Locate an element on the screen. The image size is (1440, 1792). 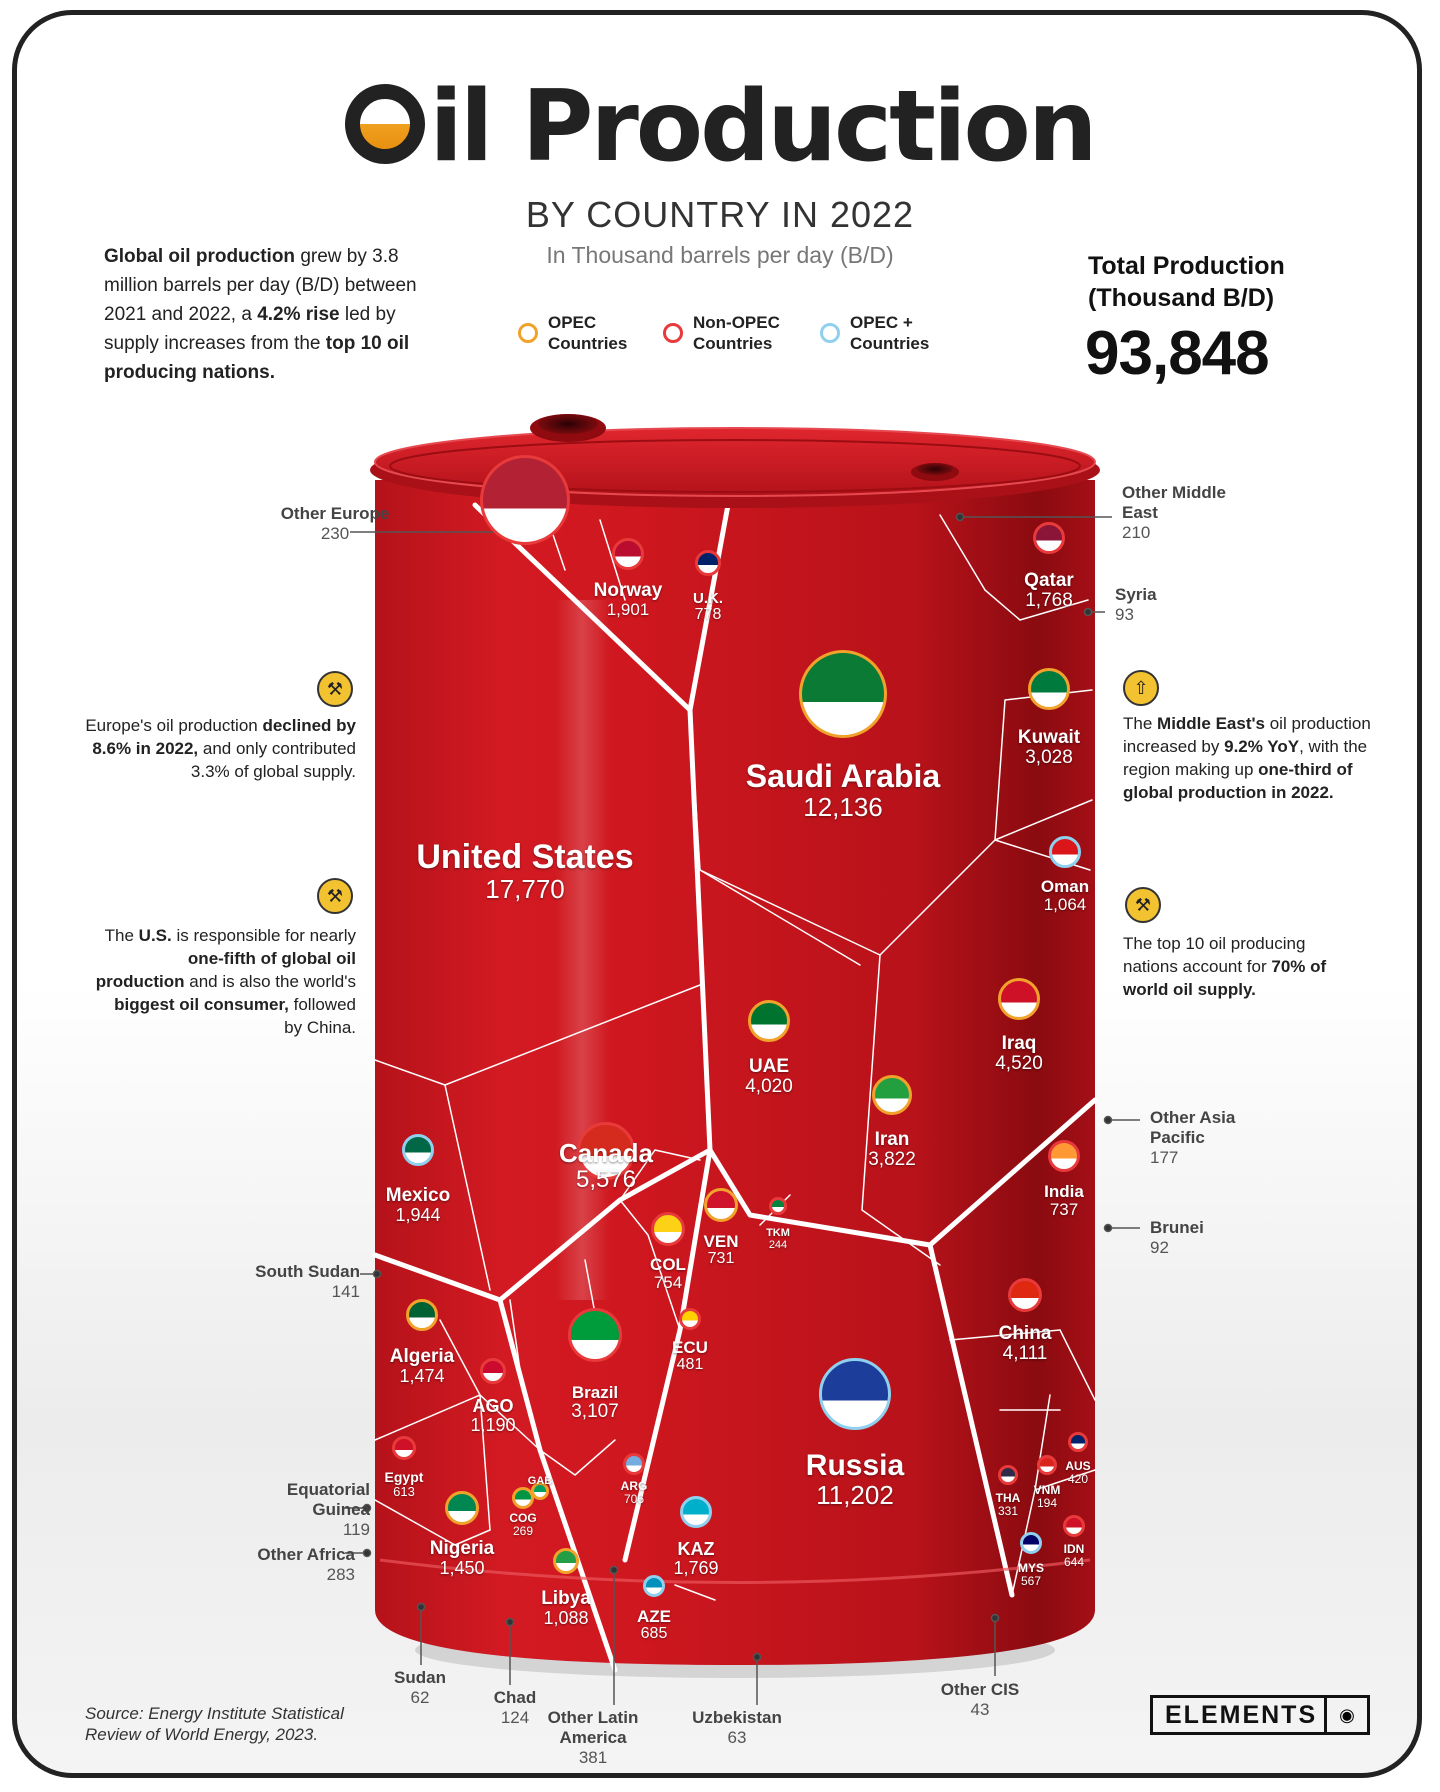
callout-label: Chad 124 is located at coordinates (515, 1708).